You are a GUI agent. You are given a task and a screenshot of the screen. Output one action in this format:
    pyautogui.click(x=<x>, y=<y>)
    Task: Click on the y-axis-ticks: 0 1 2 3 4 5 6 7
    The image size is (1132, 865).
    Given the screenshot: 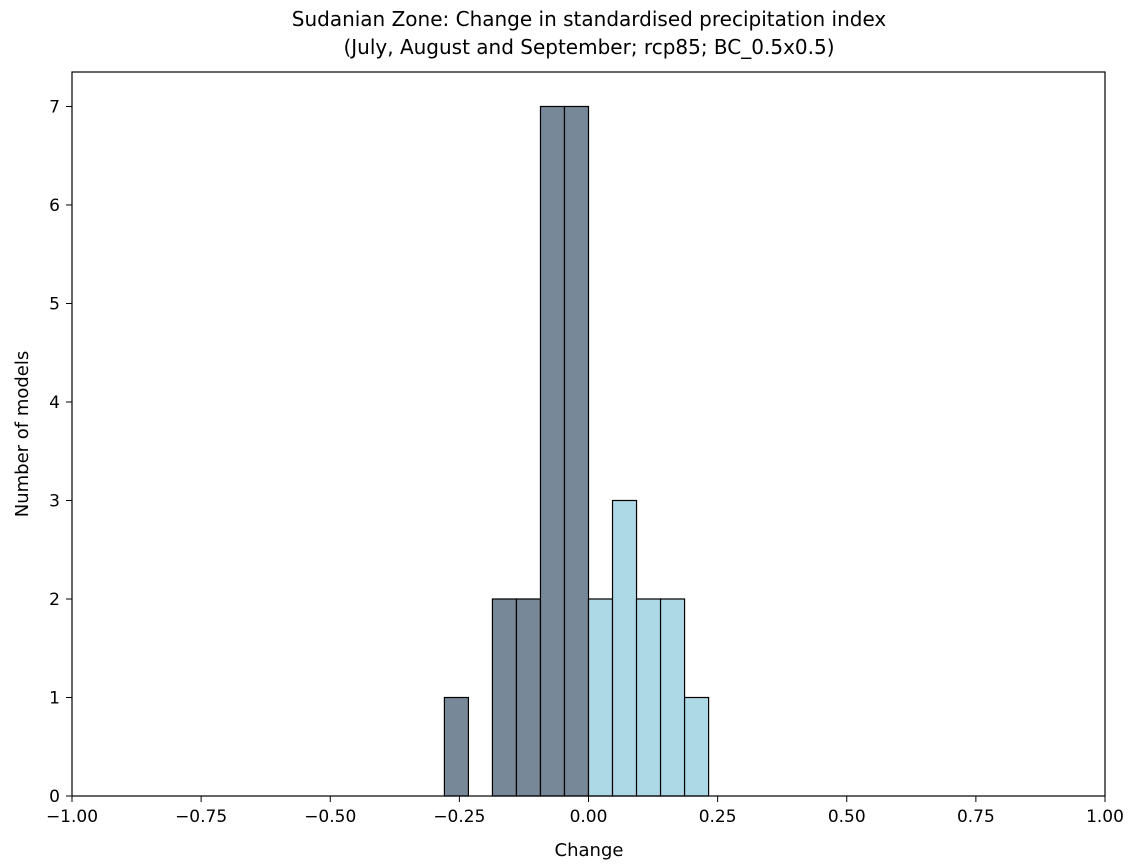 What is the action you would take?
    pyautogui.click(x=60, y=452)
    